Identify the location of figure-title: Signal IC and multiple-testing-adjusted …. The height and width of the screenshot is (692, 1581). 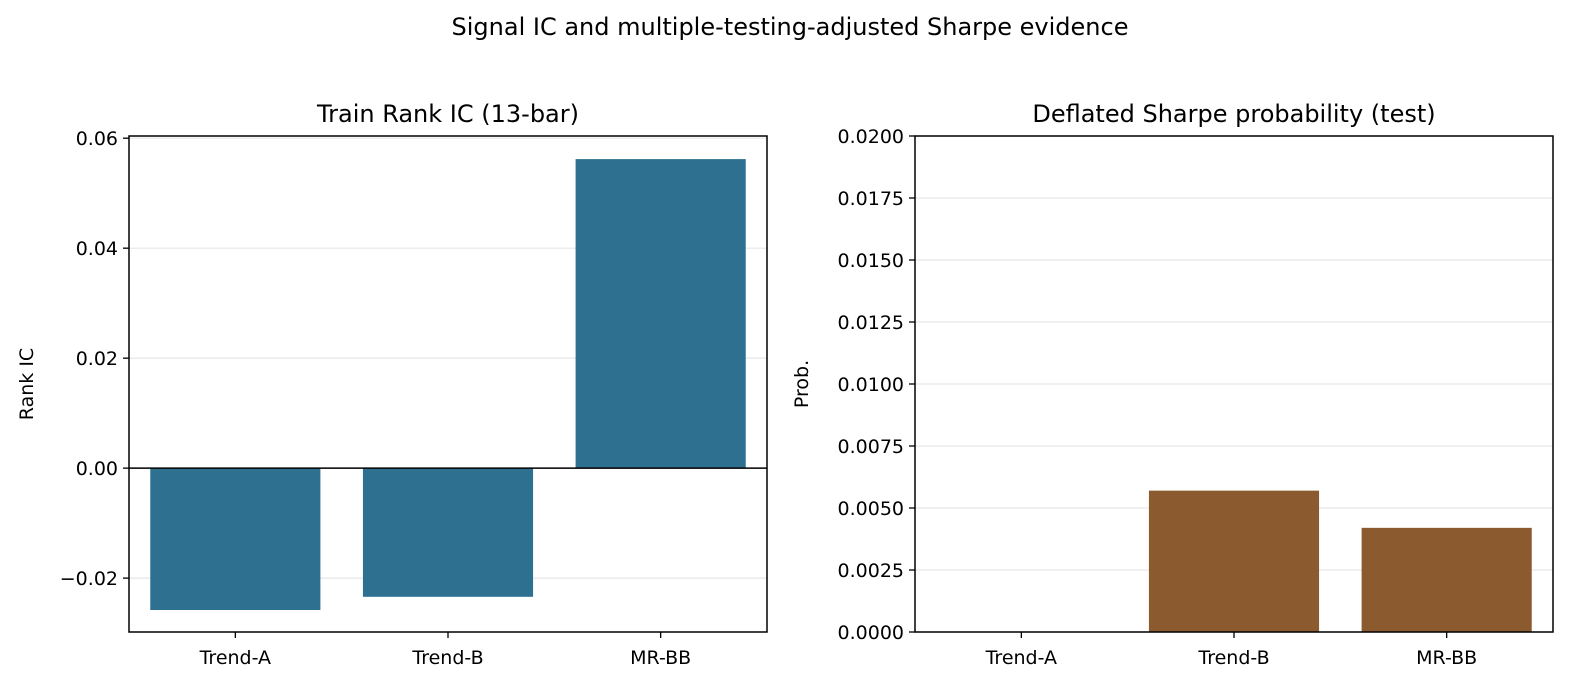
(790, 27).